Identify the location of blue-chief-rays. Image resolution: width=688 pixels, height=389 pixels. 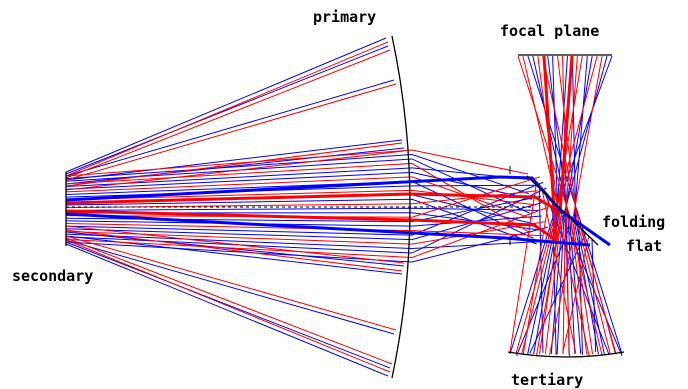
(338, 211).